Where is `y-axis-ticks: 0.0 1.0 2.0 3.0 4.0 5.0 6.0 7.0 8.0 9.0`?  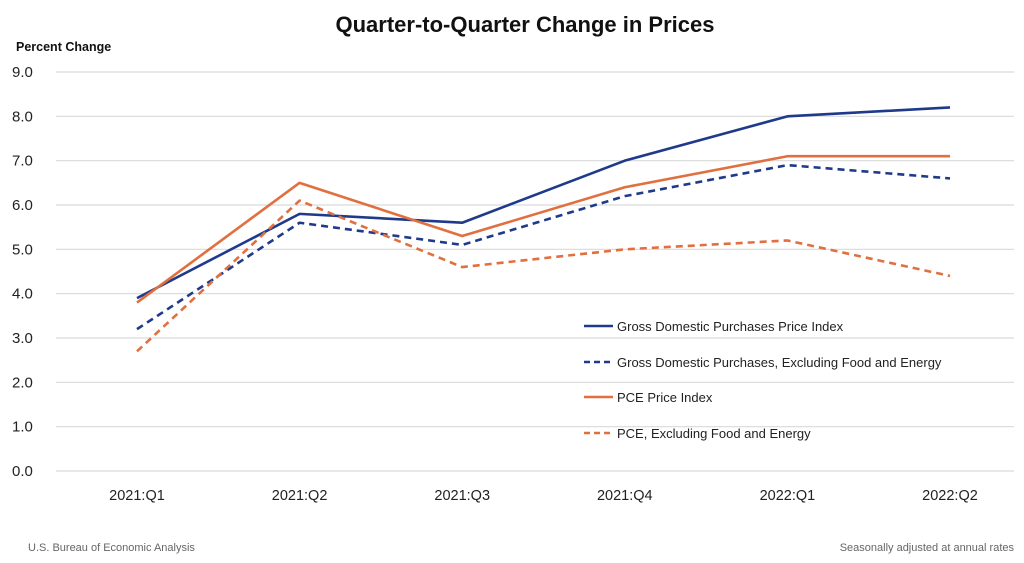 y-axis-ticks: 0.0 1.0 2.0 3.0 4.0 5.0 6.0 7.0 8.0 9.0 is located at coordinates (22, 272).